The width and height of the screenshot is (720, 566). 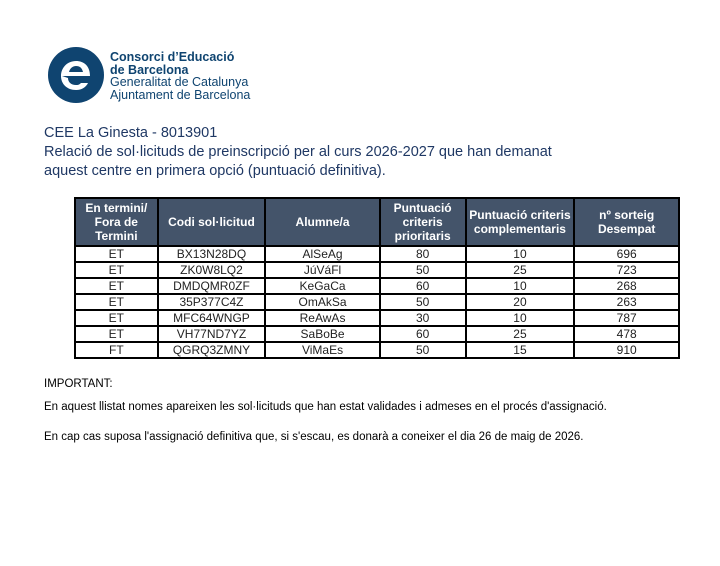 What do you see at coordinates (322, 222) in the screenshot?
I see `column-header: Alumne/a` at bounding box center [322, 222].